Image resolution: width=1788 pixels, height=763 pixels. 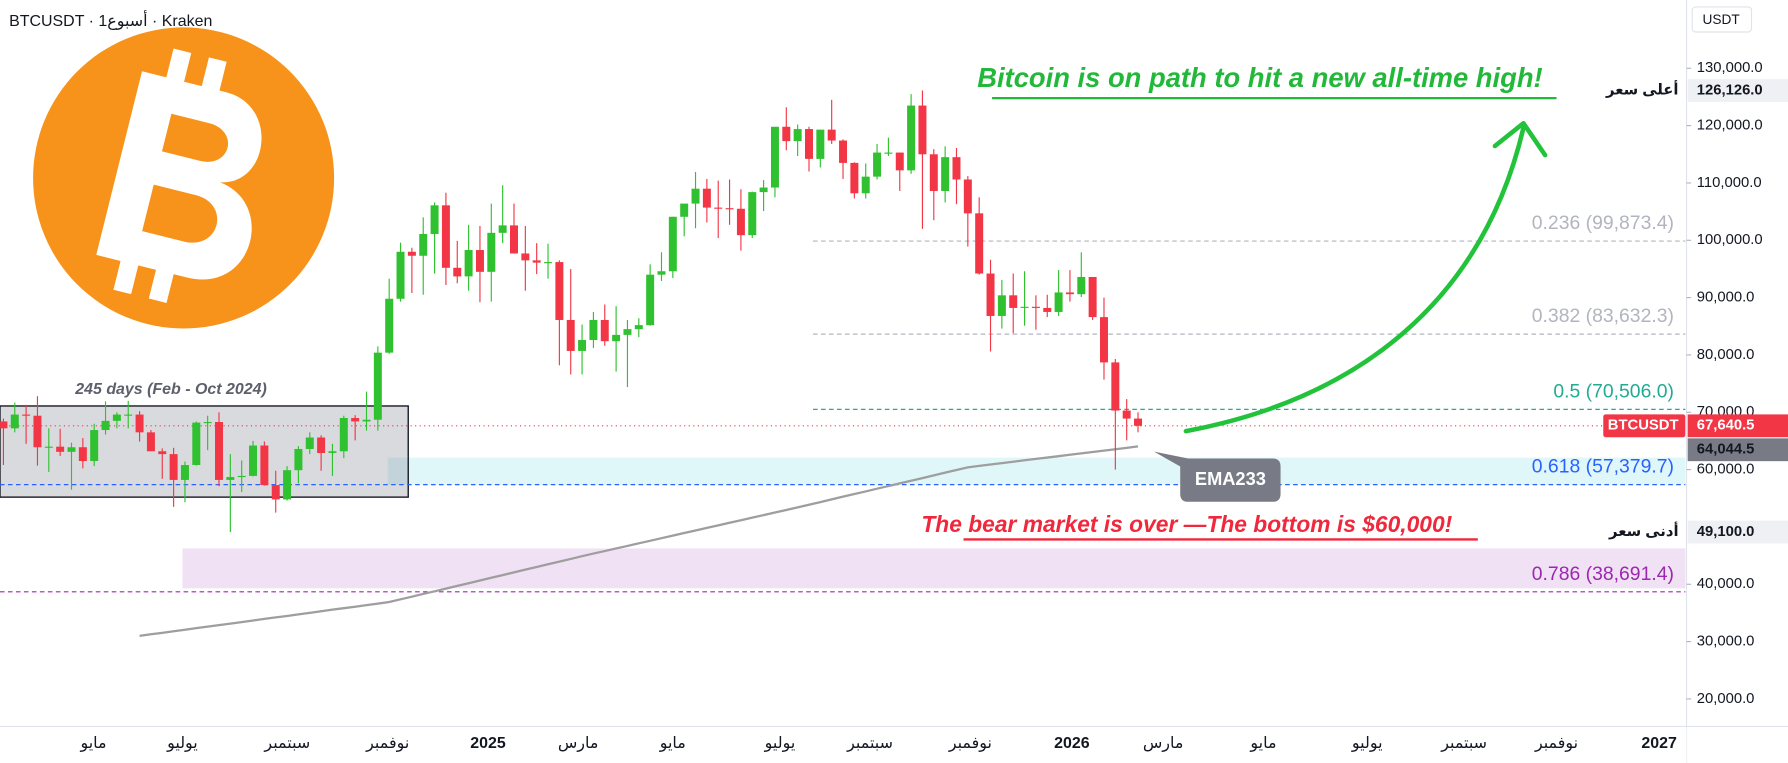 I want to click on y-tick-label: 30,000.0, so click(x=1726, y=642).